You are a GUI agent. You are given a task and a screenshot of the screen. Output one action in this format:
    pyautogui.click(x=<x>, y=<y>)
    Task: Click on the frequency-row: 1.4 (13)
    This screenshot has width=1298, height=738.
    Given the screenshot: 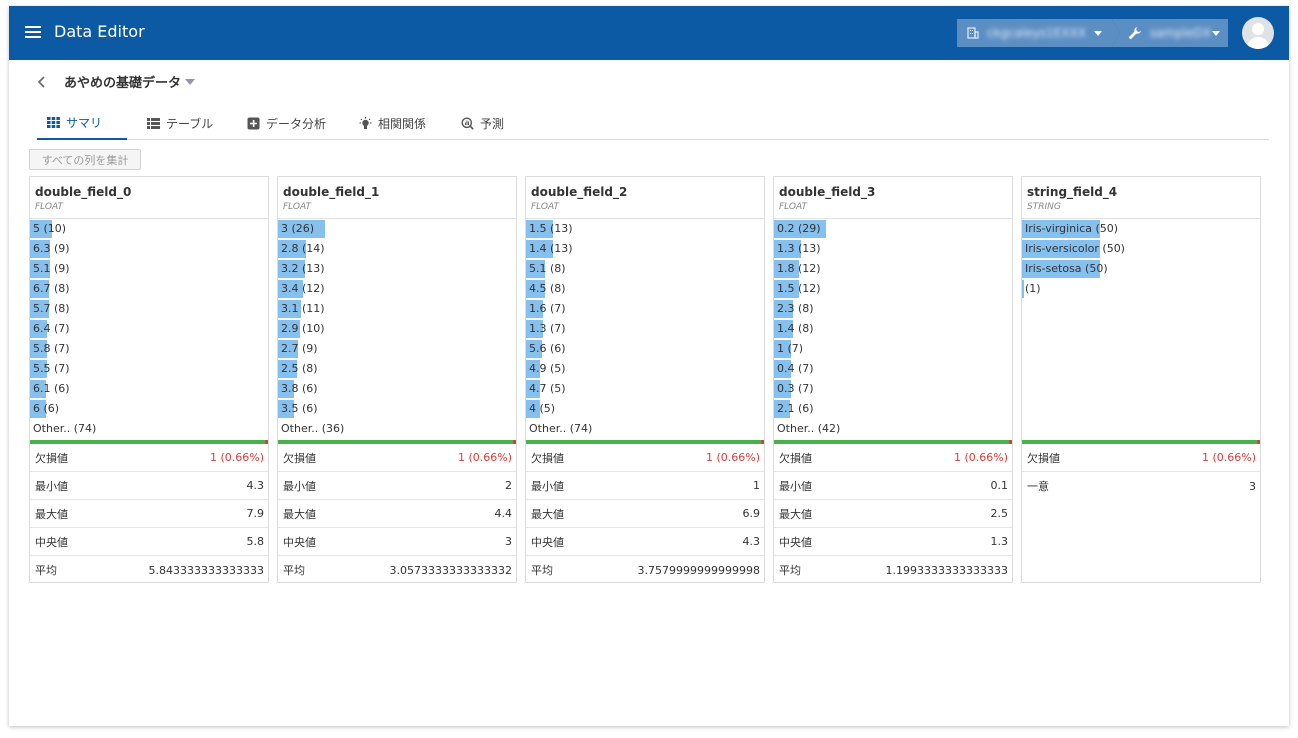 What is the action you would take?
    pyautogui.click(x=645, y=249)
    